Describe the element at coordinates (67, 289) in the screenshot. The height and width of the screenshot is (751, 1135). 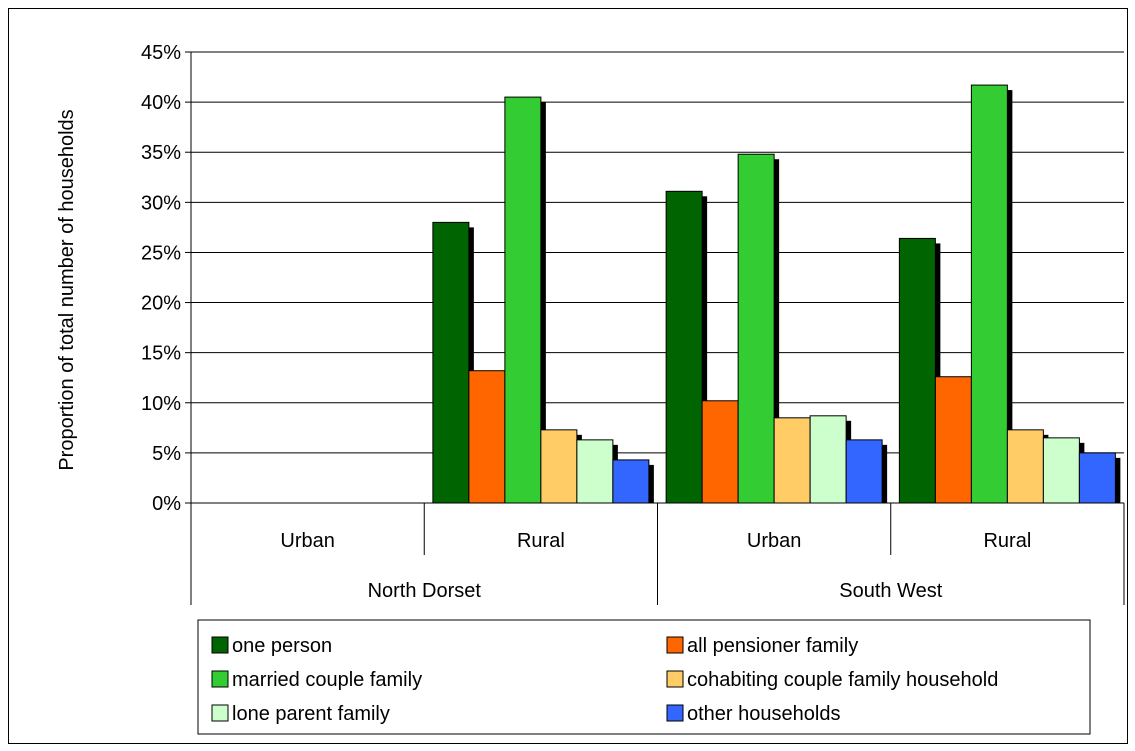
I see `y-axis-label: Proportion of total number of households` at that location.